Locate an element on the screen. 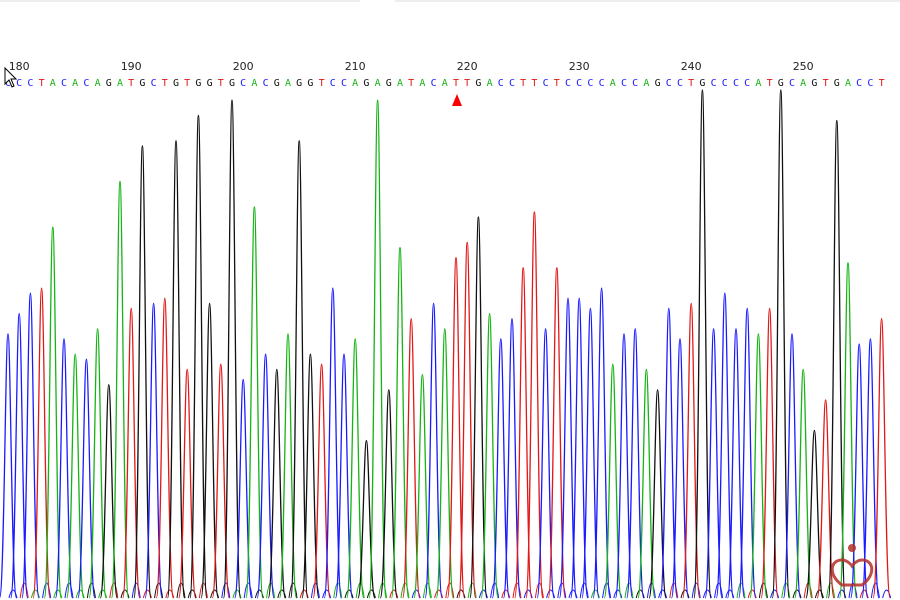 The width and height of the screenshot is (900, 600). position-label: 220 is located at coordinates (467, 66).